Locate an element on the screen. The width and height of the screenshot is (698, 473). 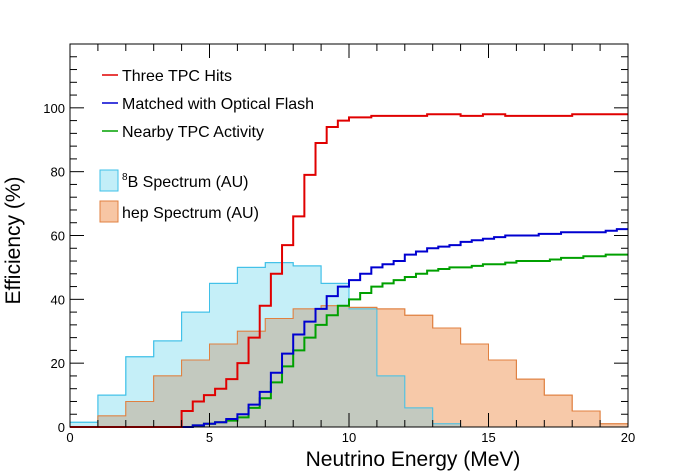
legend-label: Matched with Optical Flash is located at coordinates (218, 104).